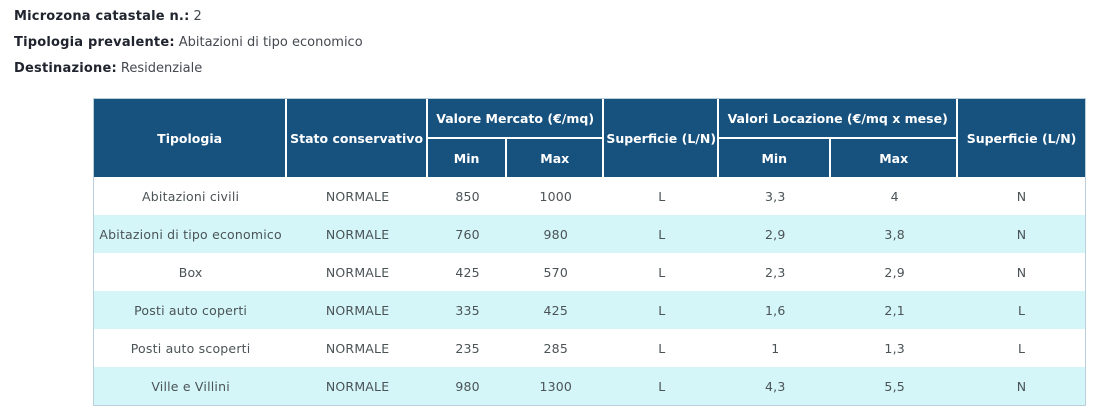  I want to click on col-header-valori-locazione: Valori Locazione (€/mq x mese), so click(839, 119).